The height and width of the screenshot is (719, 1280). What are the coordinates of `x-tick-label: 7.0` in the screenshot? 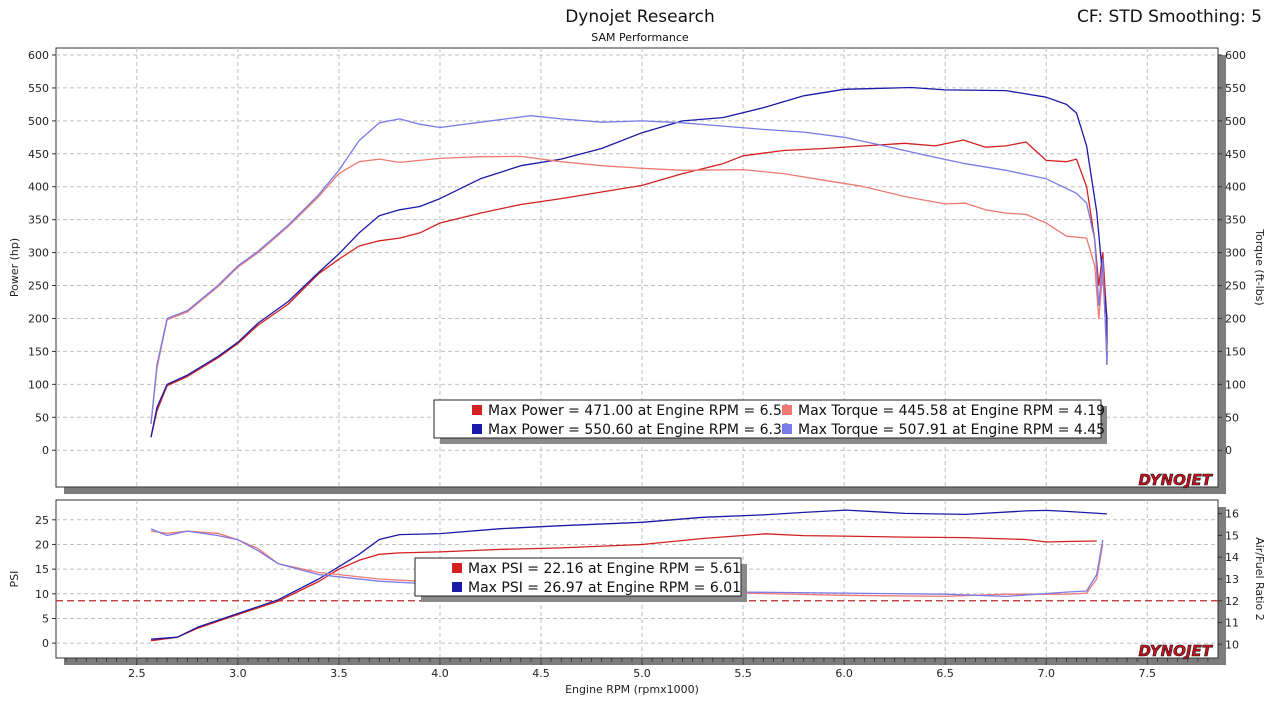 It's located at (1046, 673).